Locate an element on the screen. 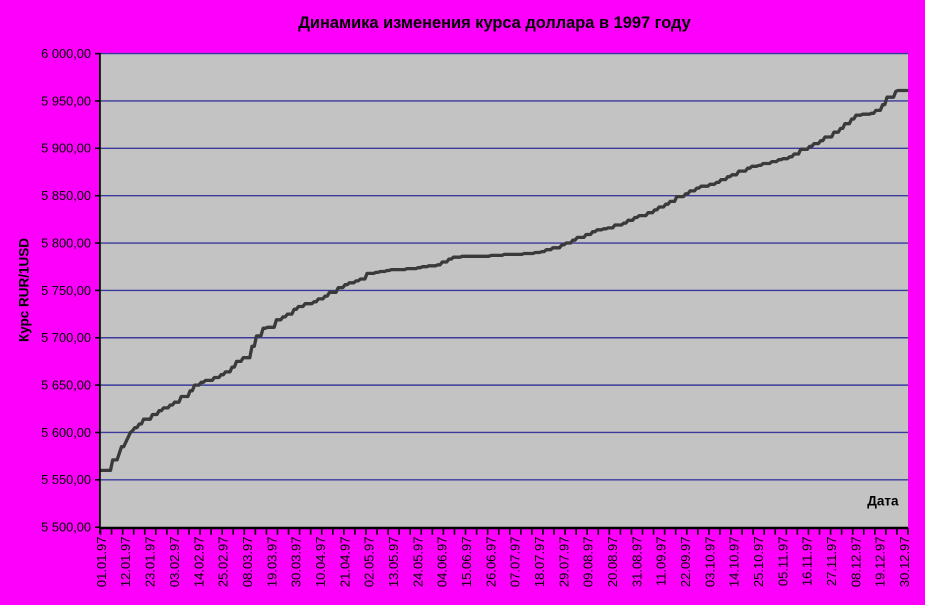  svg-text: 14.02.97 is located at coordinates (198, 562).